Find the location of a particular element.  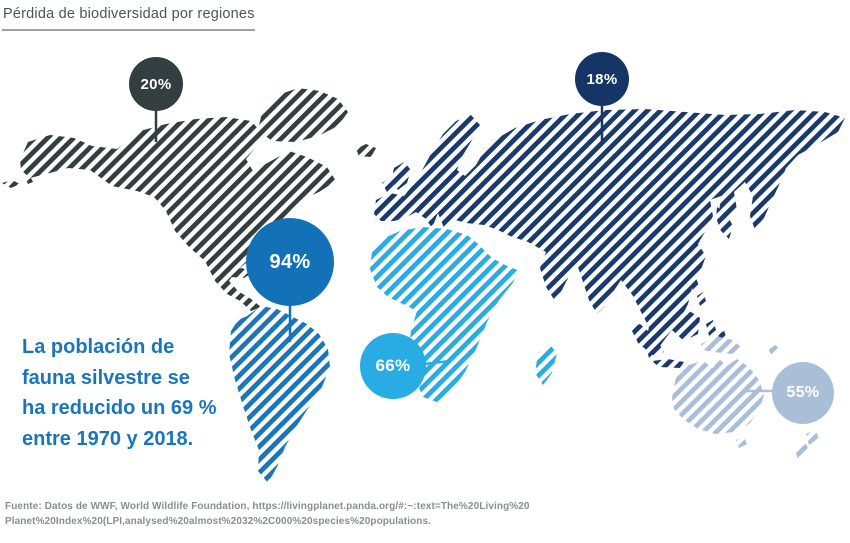

badge-eurasia-label: 18% is located at coordinates (602, 79).